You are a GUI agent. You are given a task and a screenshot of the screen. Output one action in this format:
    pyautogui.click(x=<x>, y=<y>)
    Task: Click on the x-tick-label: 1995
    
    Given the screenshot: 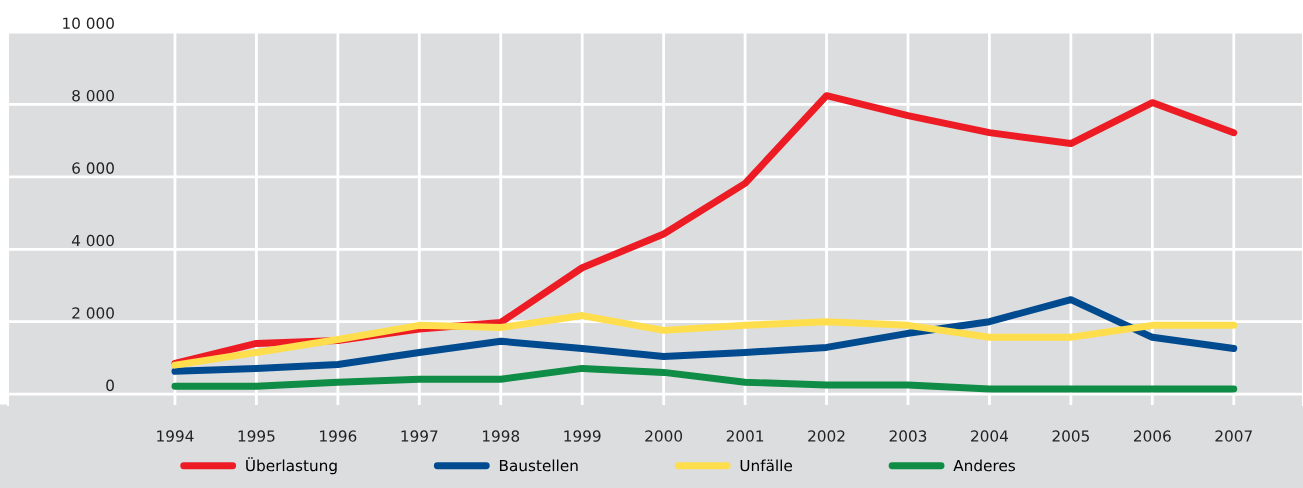 What is the action you would take?
    pyautogui.click(x=256, y=436)
    